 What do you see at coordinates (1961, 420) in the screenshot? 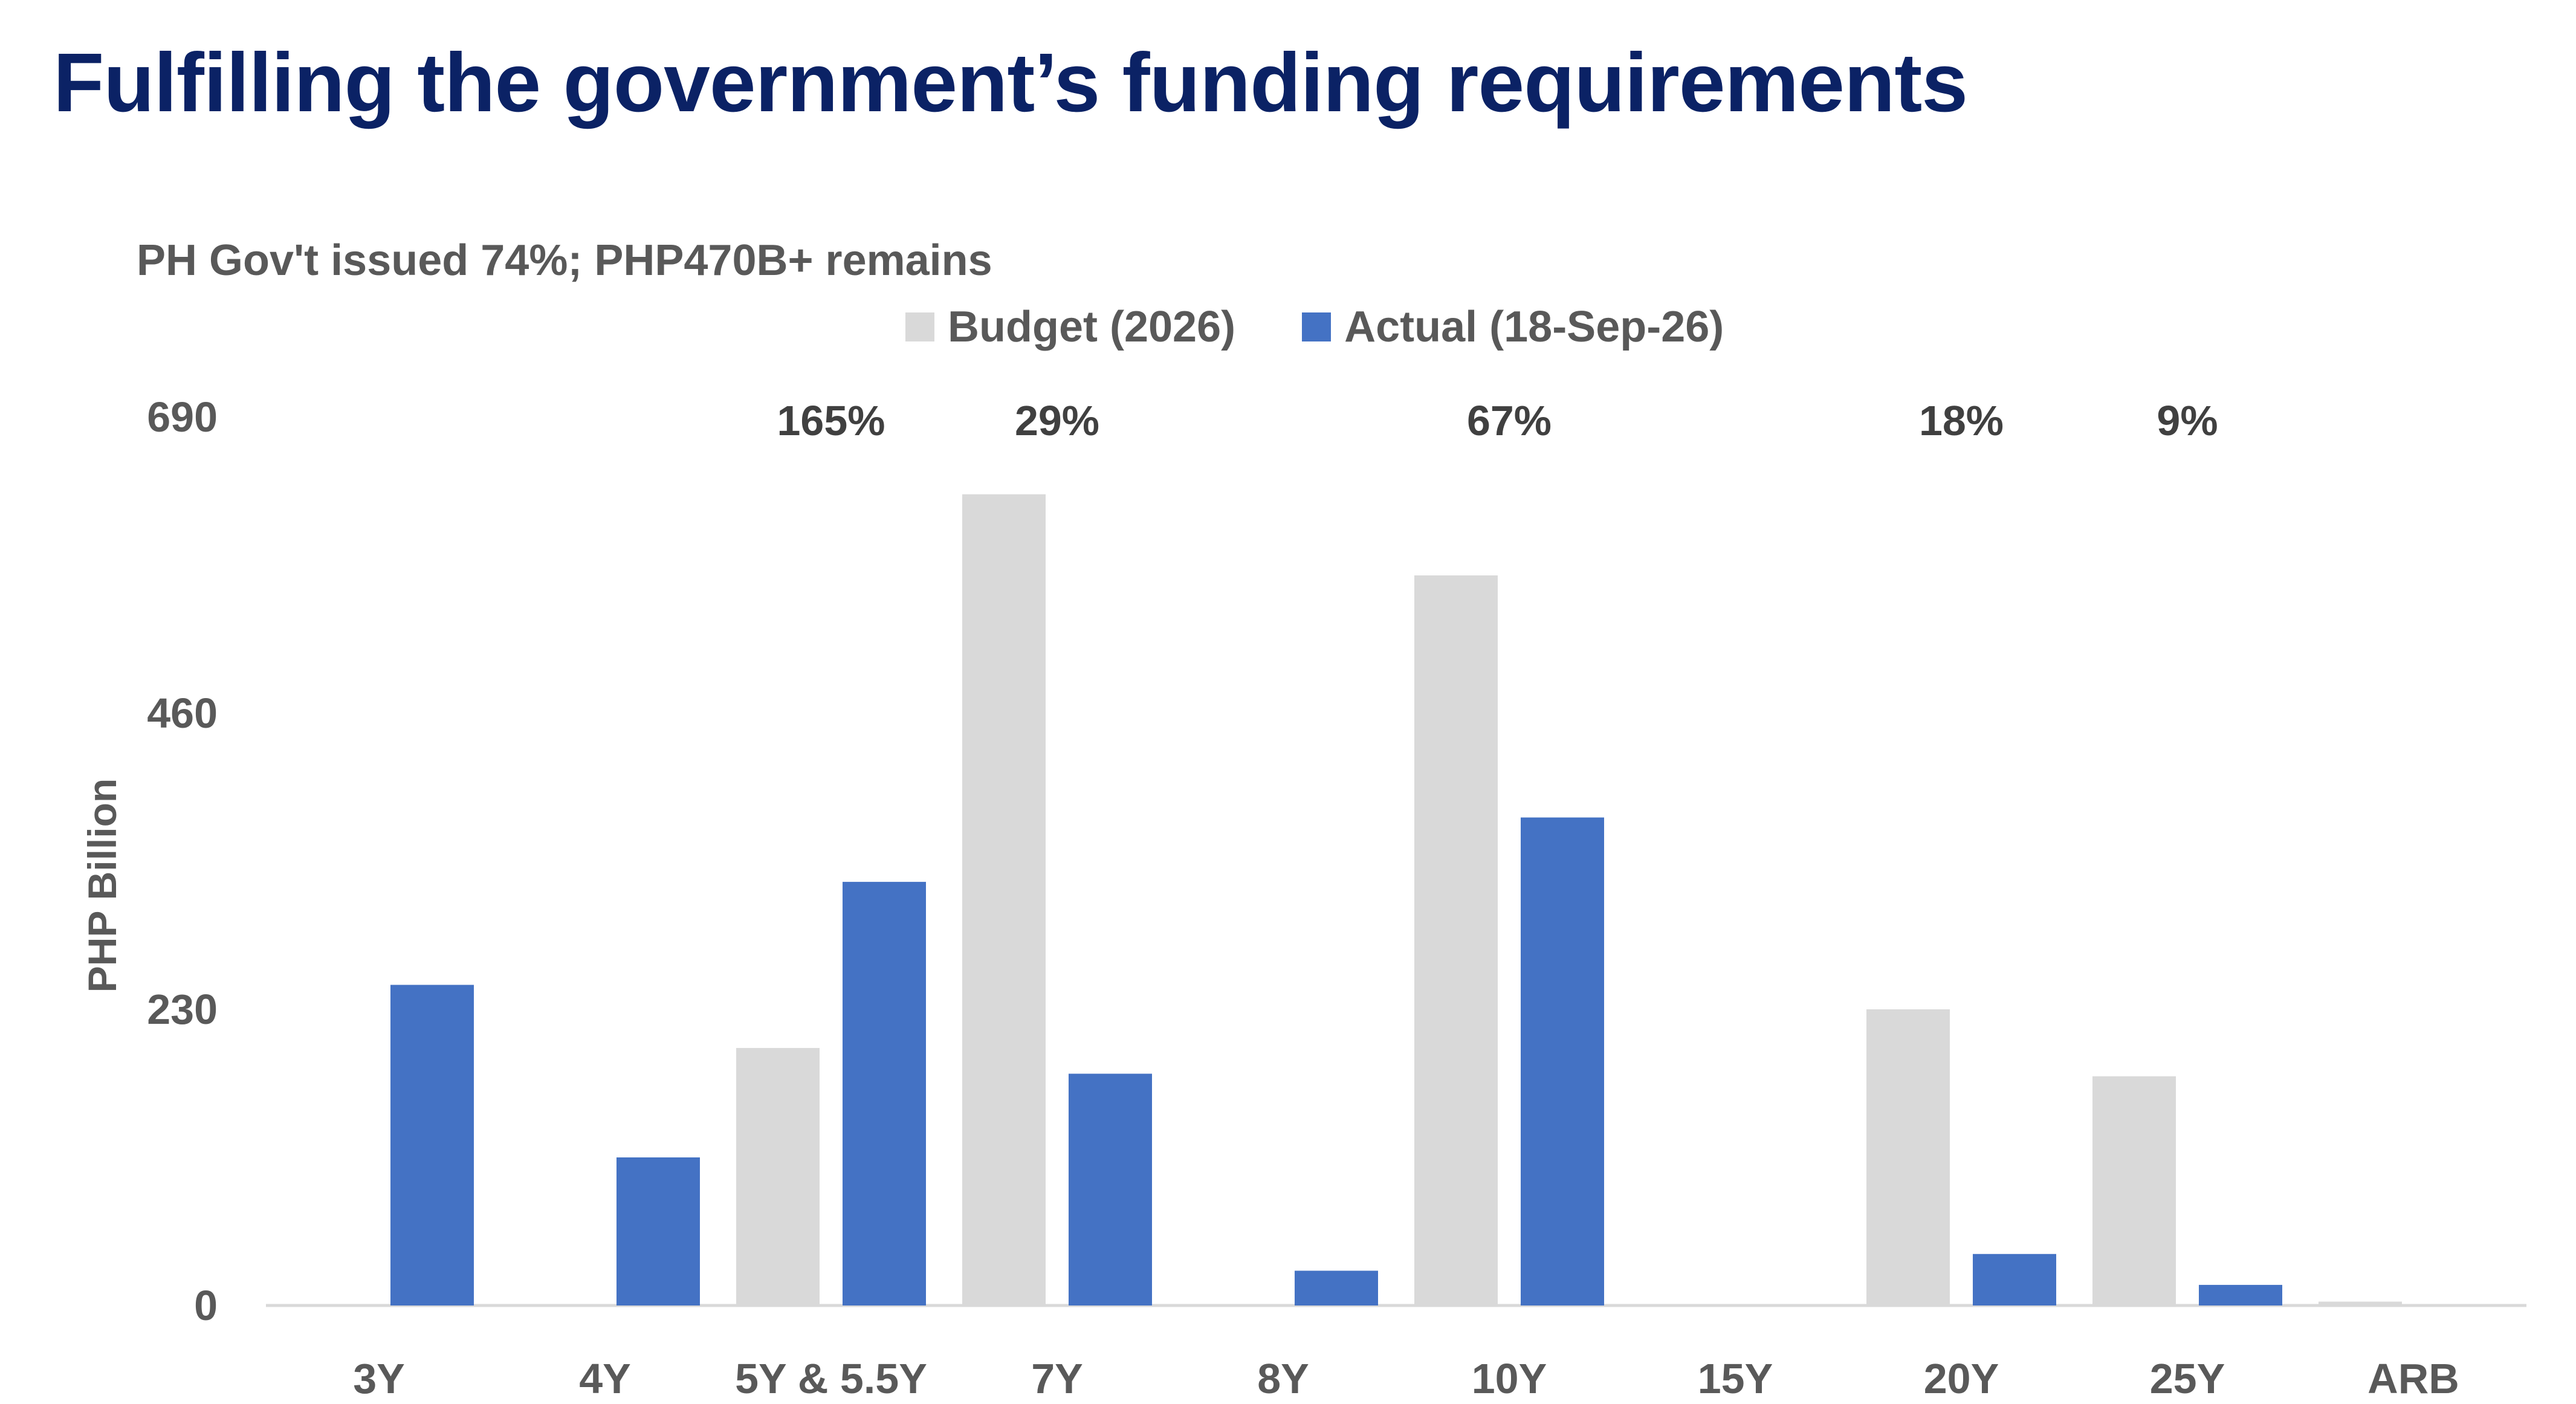
I see `pct-label-7: 18%` at bounding box center [1961, 420].